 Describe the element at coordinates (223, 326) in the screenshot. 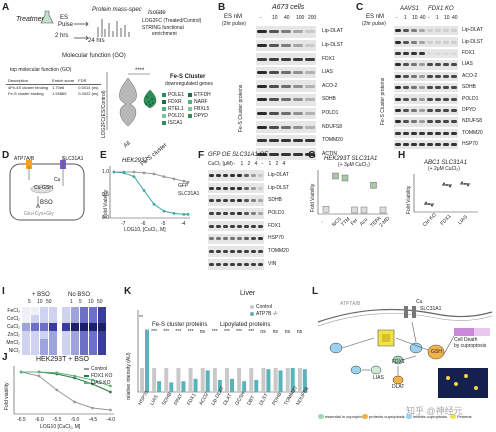

I see `significance-k: ** *** *** *** *** ns *** *** *** *** ns ns ns ns` at that location.